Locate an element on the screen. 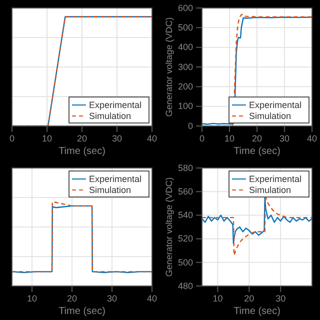 This screenshot has width=320, height=320. y-tick-label: 0 is located at coordinates (190, 125).